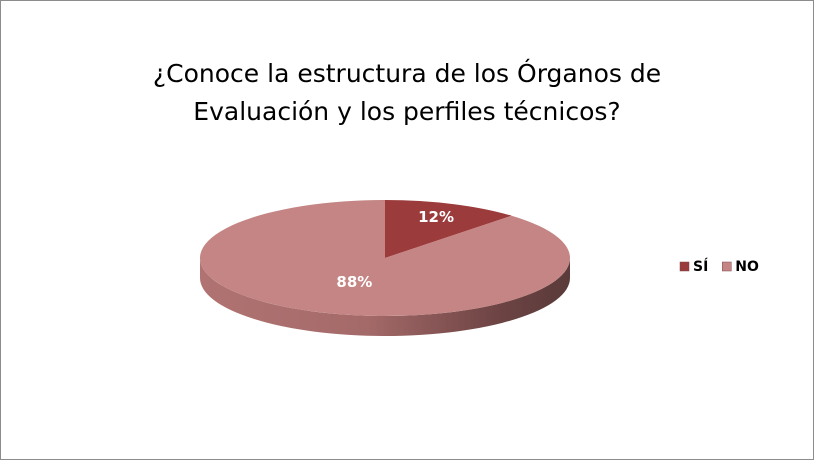 The image size is (814, 460). I want to click on data-label: 12%, so click(436, 217).